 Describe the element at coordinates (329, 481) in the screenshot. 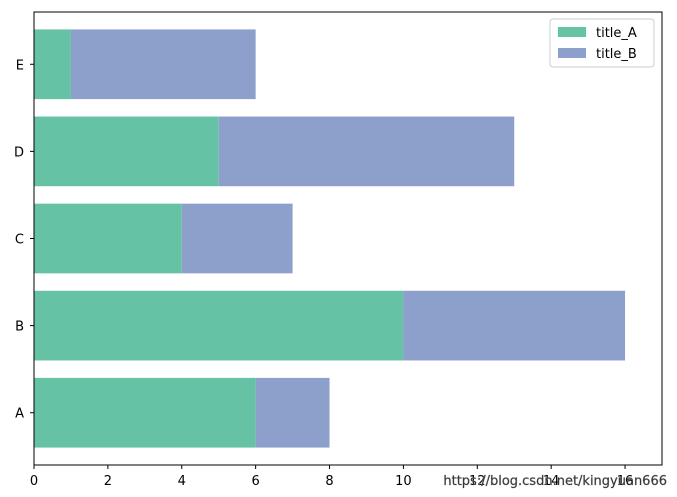

I see `x-tick-label: 8` at that location.